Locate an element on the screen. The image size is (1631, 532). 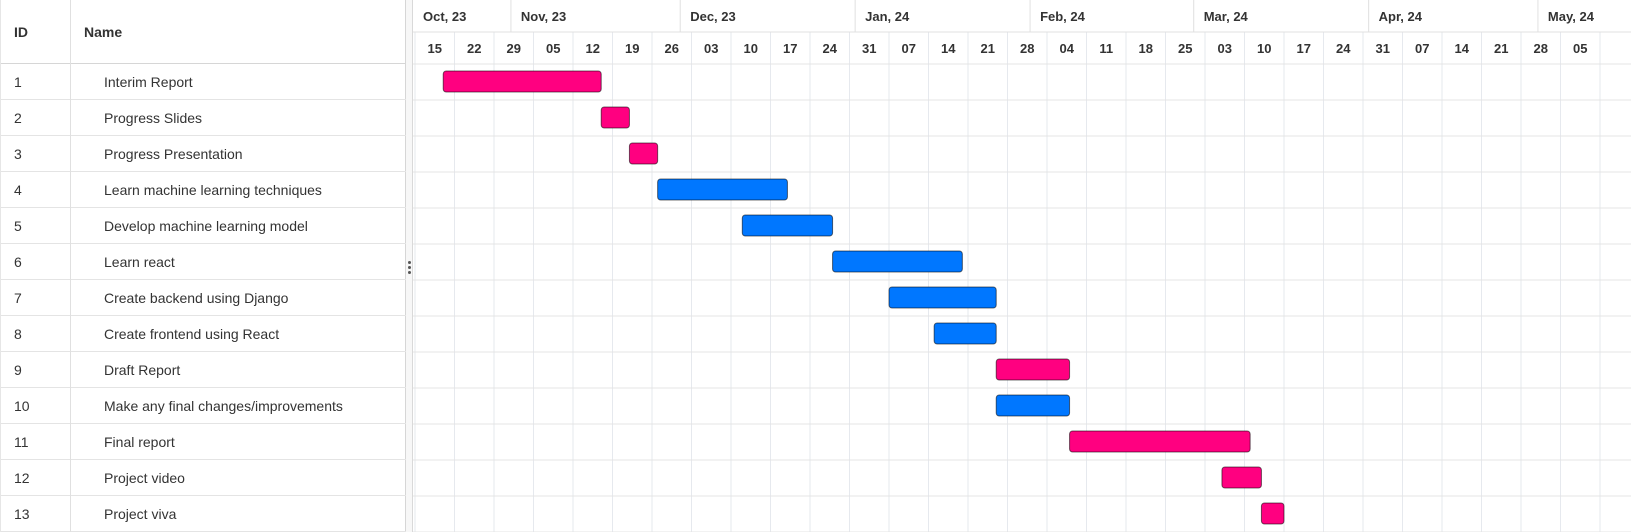
table-row: 13 Project viva is located at coordinates (203, 514).